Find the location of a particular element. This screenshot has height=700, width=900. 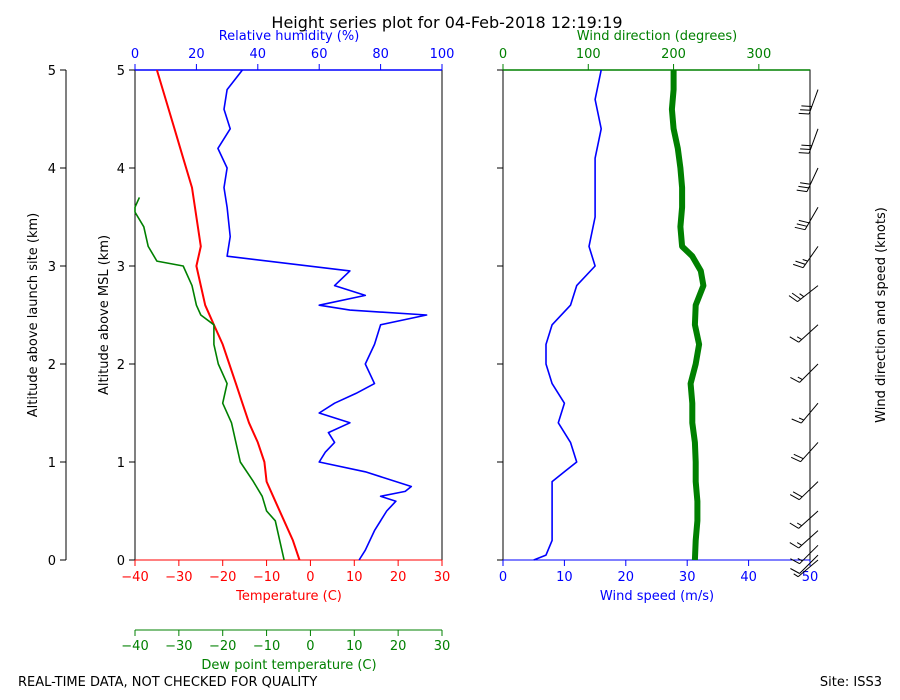

dewpoint-tick-label: 30 is located at coordinates (442, 646).